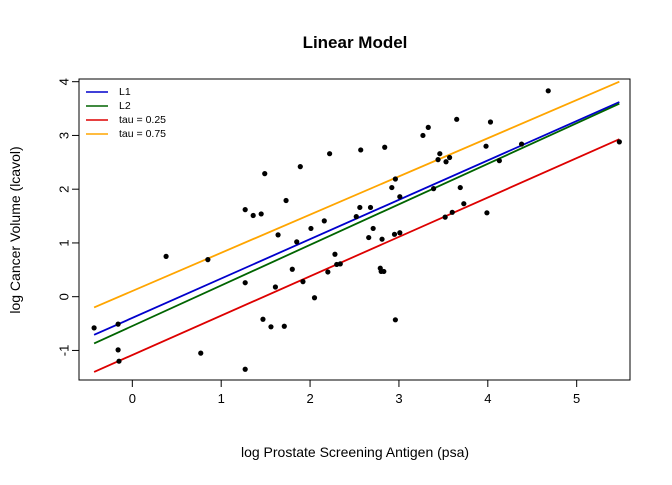 This screenshot has width=672, height=485. Describe the element at coordinates (64, 296) in the screenshot. I see `y-tick-label: 0` at that location.